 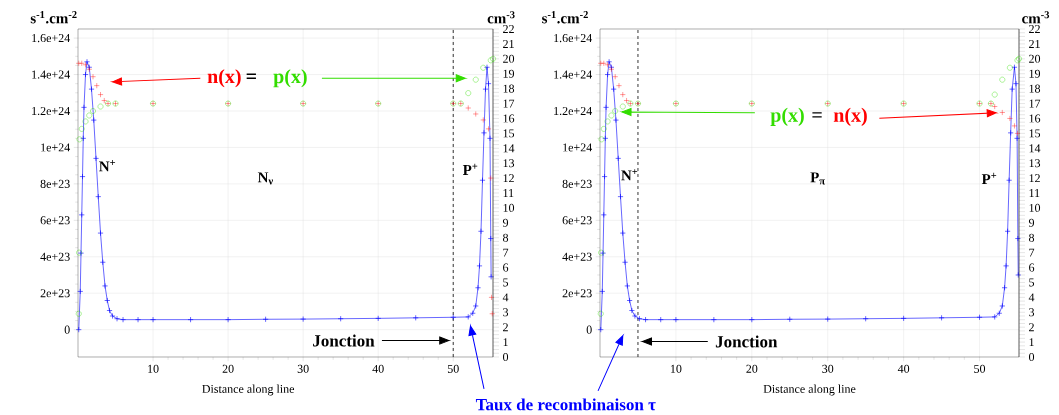 What do you see at coordinates (224, 78) in the screenshot?
I see `legend-label: n(x)` at bounding box center [224, 78].